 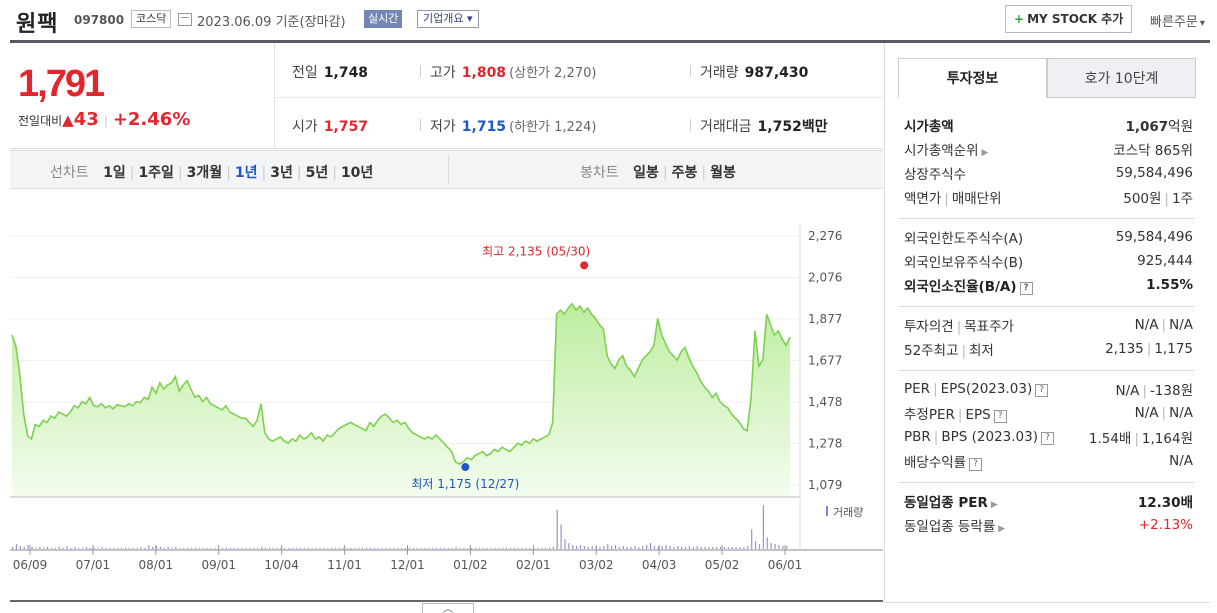 What do you see at coordinates (330, 73) in the screenshot?
I see `prev-close: 전일 1,748` at bounding box center [330, 73].